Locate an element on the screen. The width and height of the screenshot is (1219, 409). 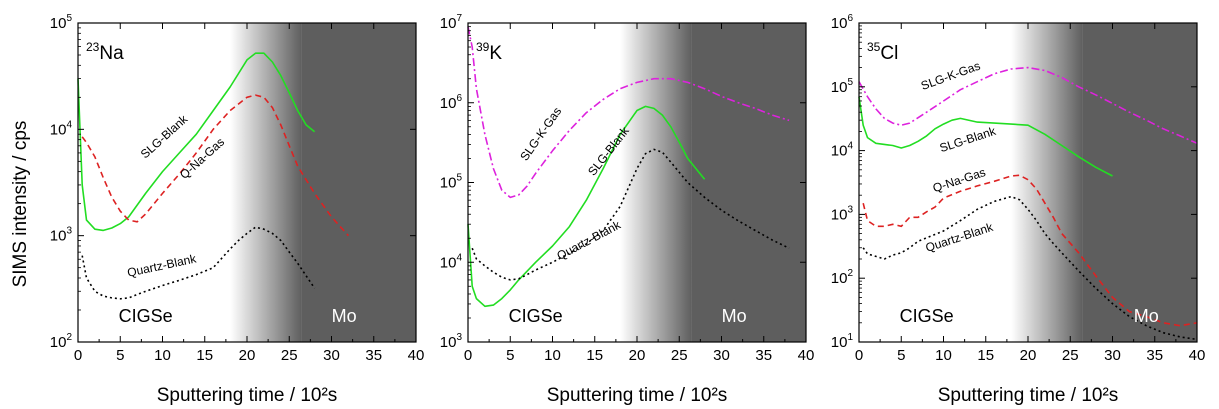
series-label-slg-blank: SLG-Blank is located at coordinates (968, 140).